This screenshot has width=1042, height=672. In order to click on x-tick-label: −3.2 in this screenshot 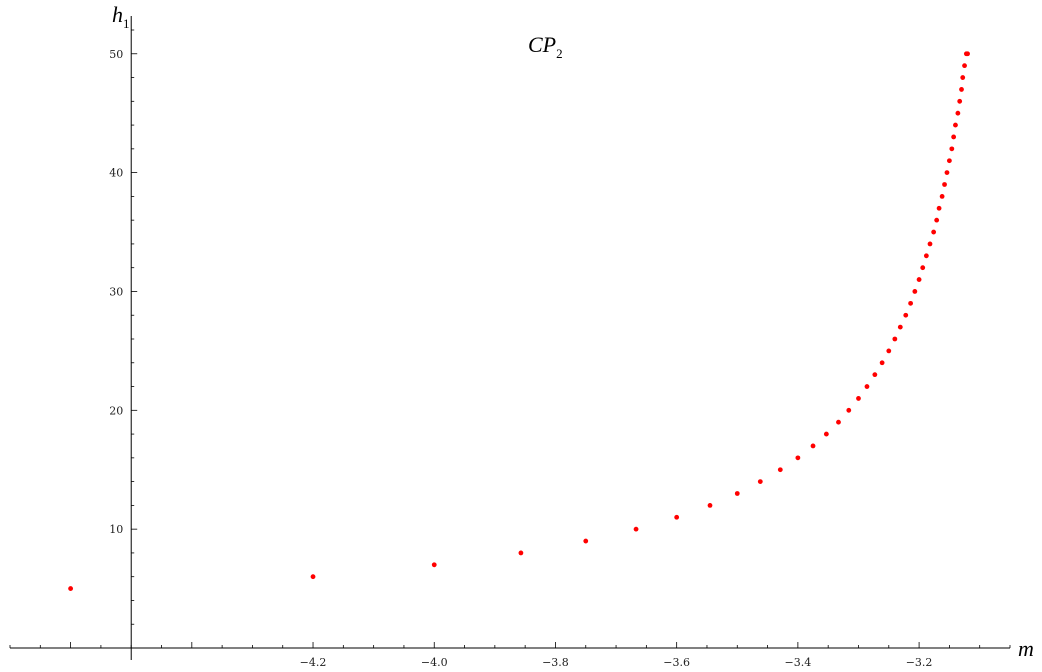, I will do `click(919, 662)`.